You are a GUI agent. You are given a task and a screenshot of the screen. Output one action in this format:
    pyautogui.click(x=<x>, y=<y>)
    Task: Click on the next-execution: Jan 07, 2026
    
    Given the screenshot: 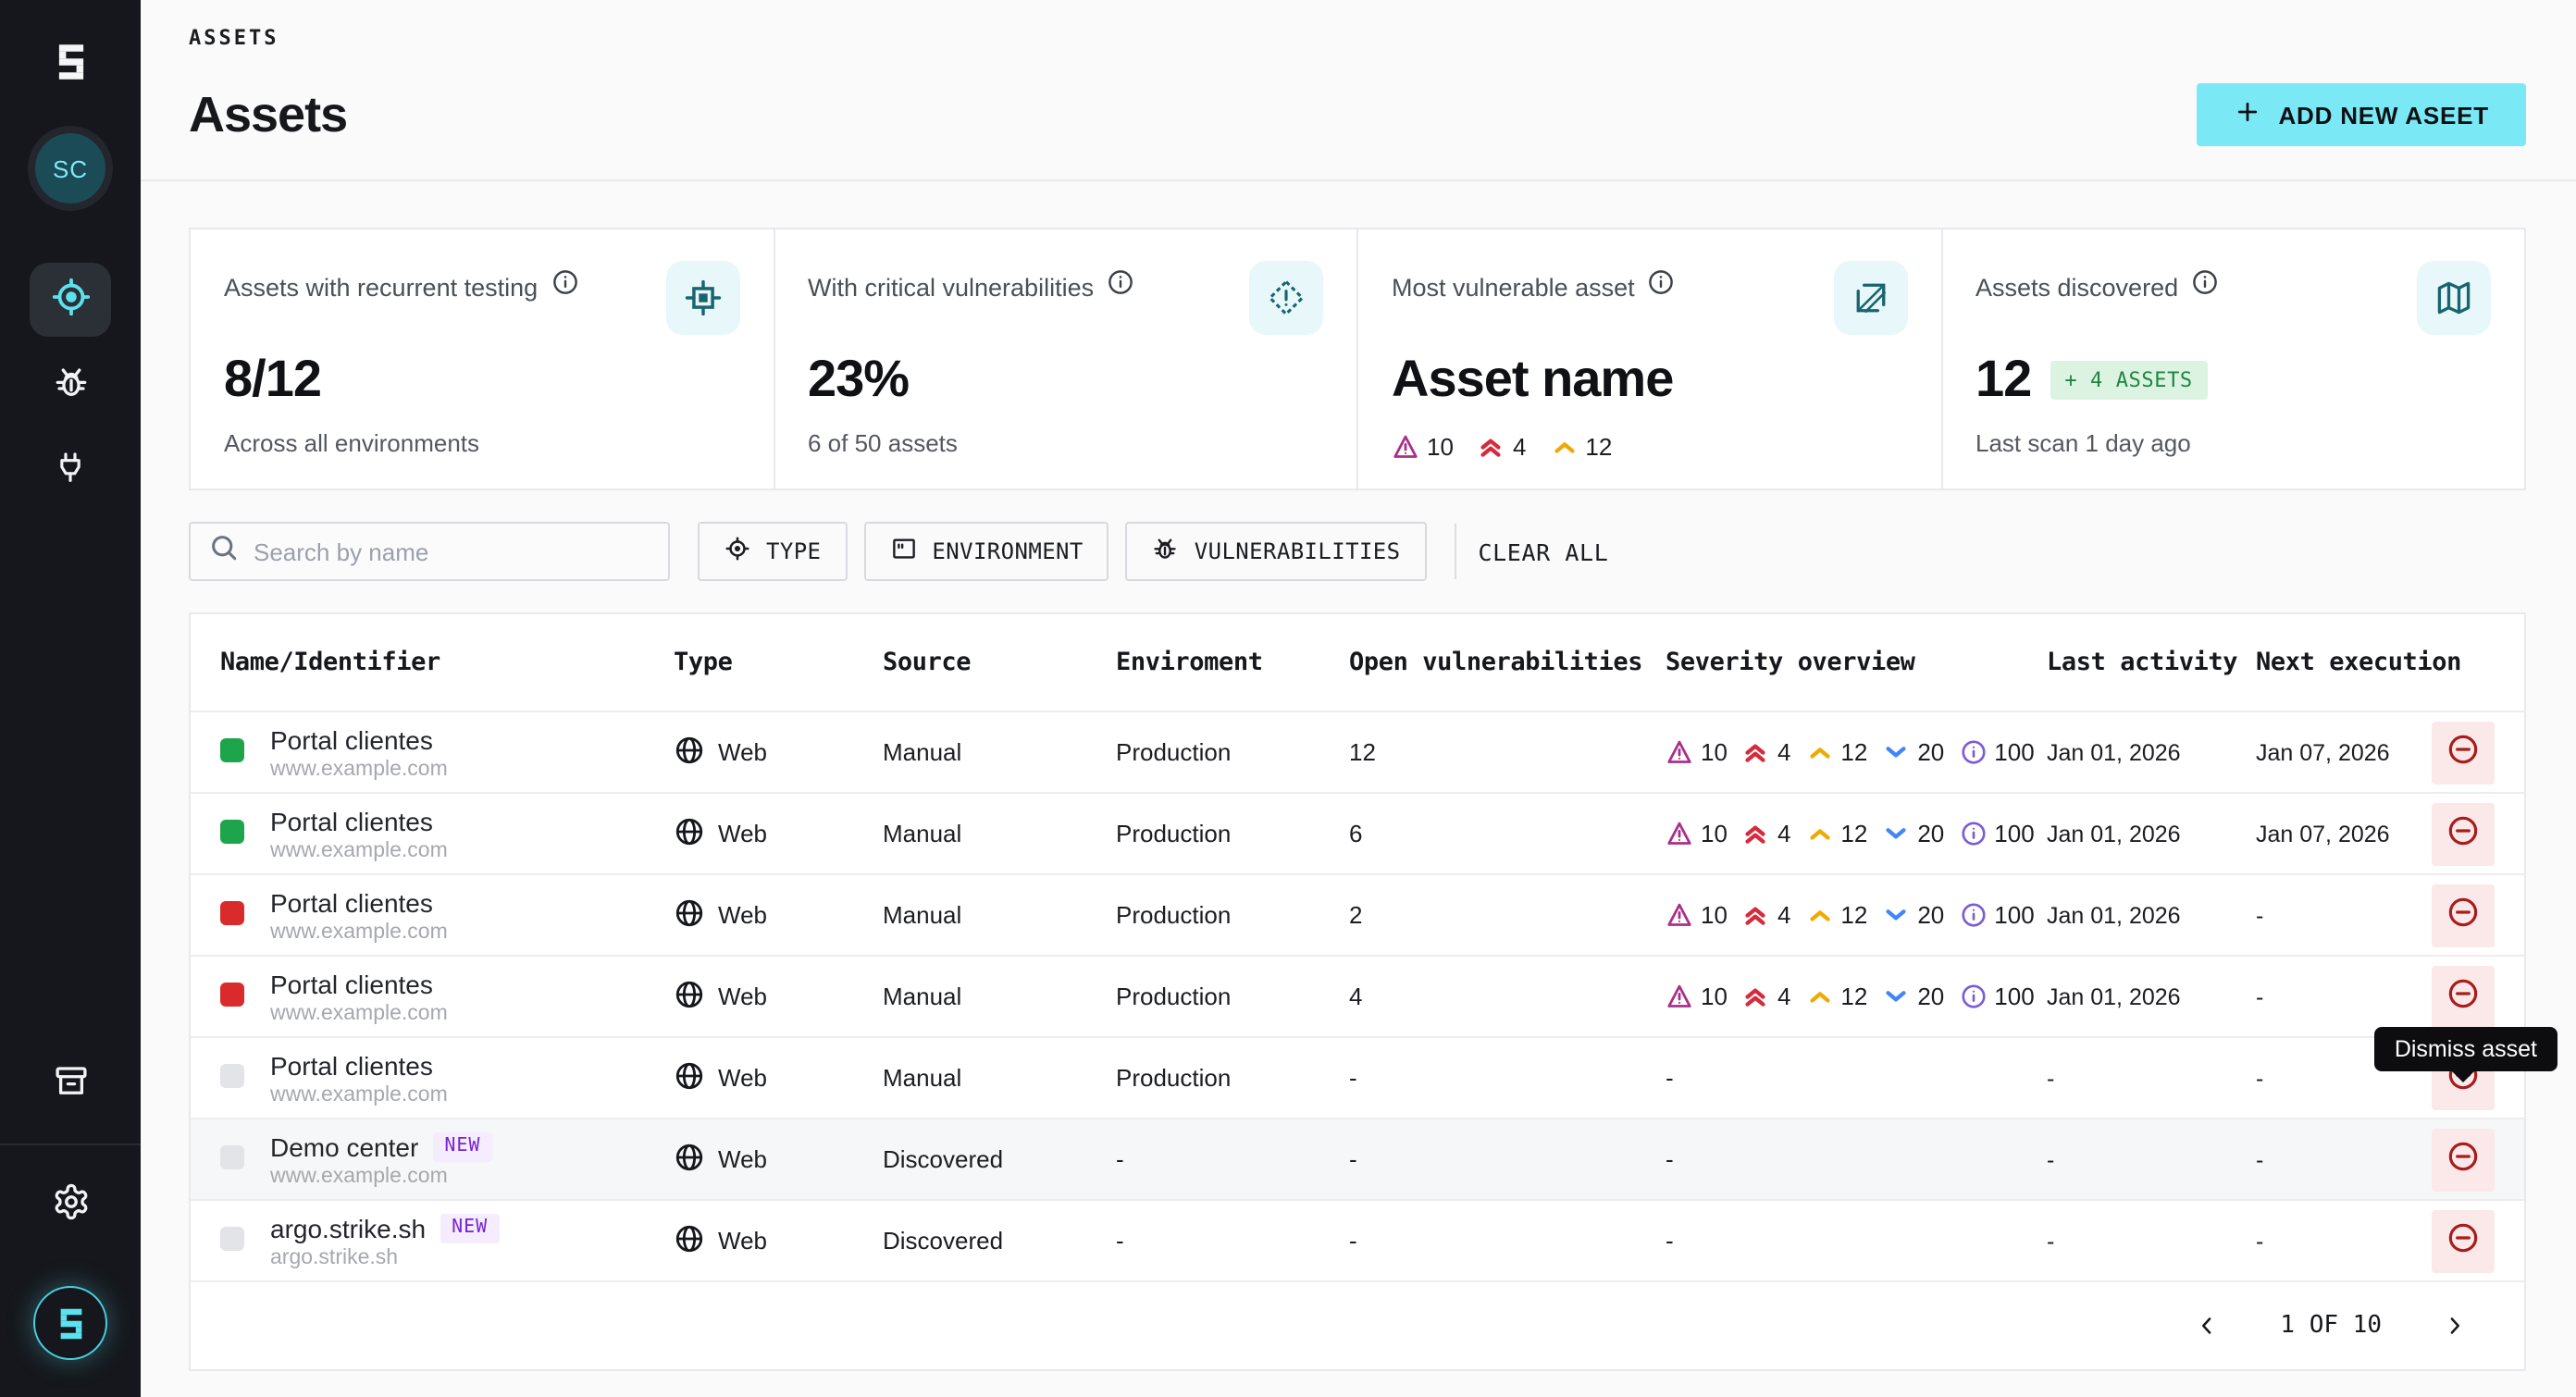 What is the action you would take?
    pyautogui.click(x=2323, y=752)
    